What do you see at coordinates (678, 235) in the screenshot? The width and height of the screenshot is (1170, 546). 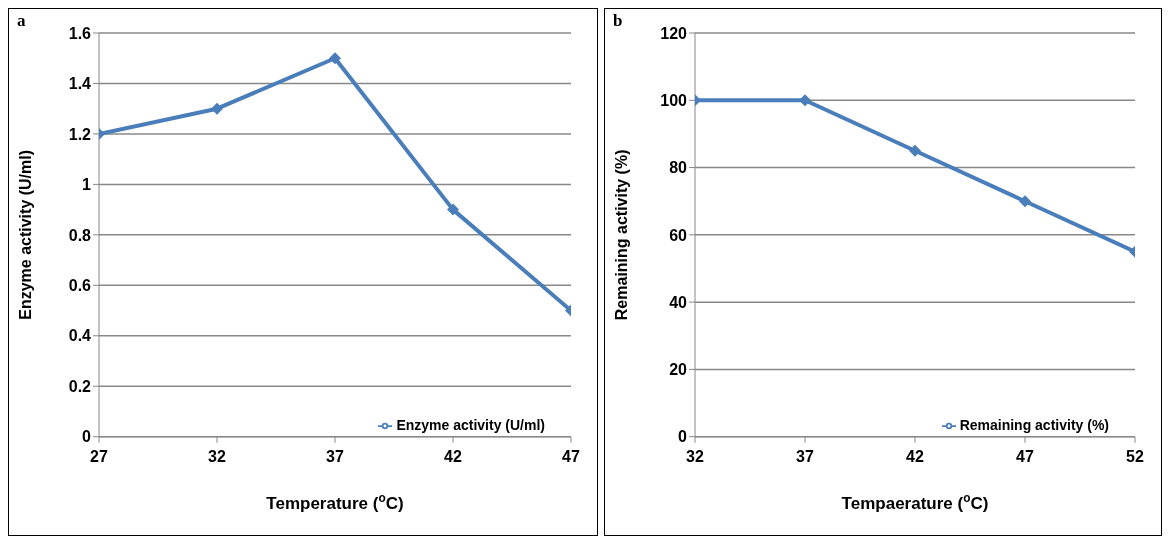 I see `y-tick-label: 60` at bounding box center [678, 235].